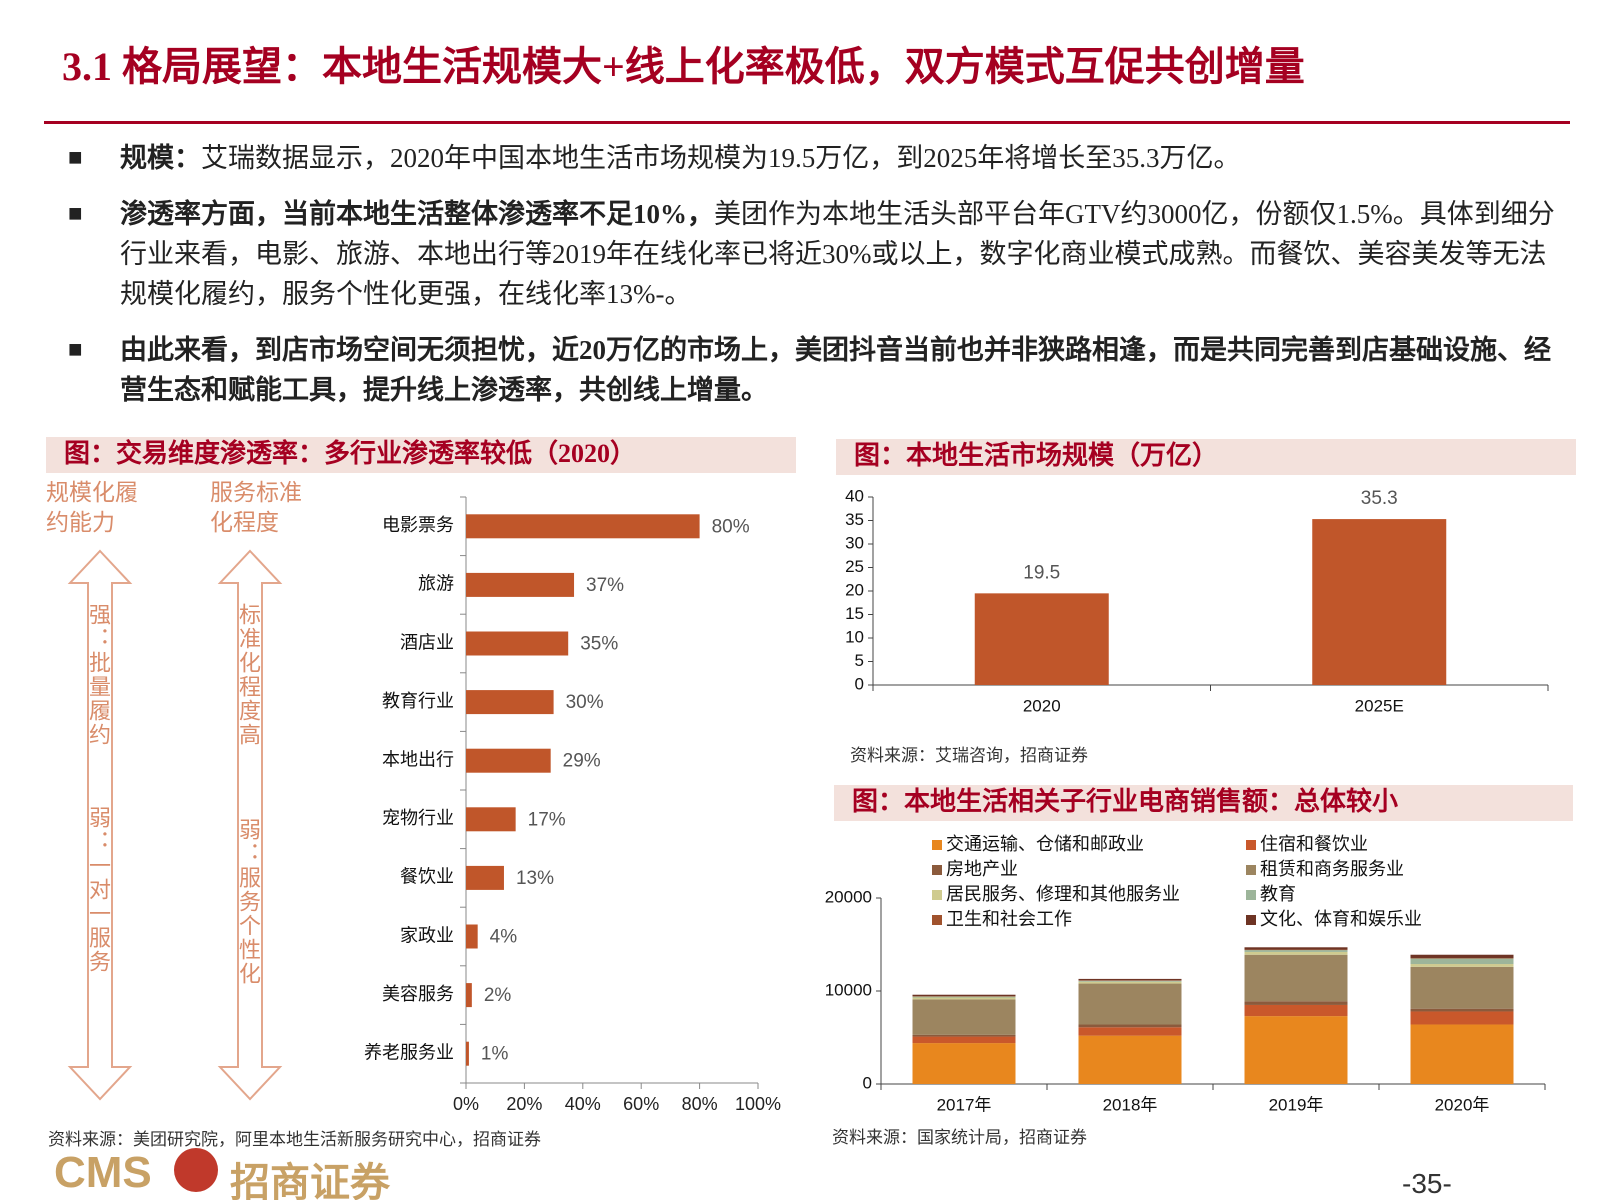  Describe the element at coordinates (1009, 919) in the screenshot. I see `legend-label: 卫生和社会工作` at that location.